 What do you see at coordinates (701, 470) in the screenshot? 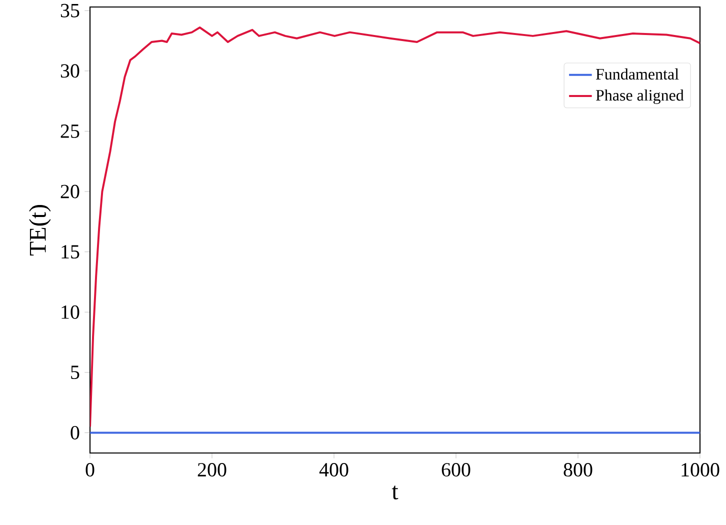
I see `x-tick-label: 1000` at bounding box center [701, 470].